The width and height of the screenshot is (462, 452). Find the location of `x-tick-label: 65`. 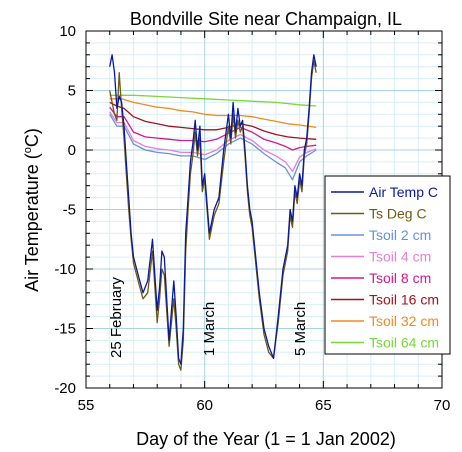

x-tick-label: 65 is located at coordinates (323, 405).